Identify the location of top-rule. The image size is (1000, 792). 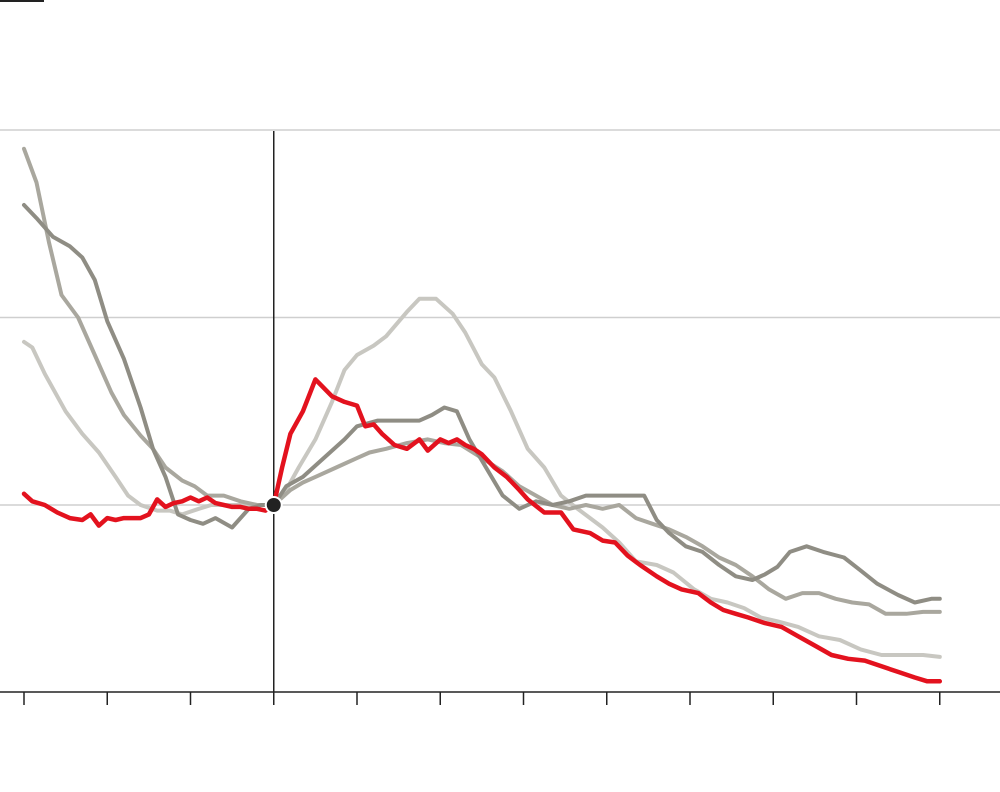
(22, 1).